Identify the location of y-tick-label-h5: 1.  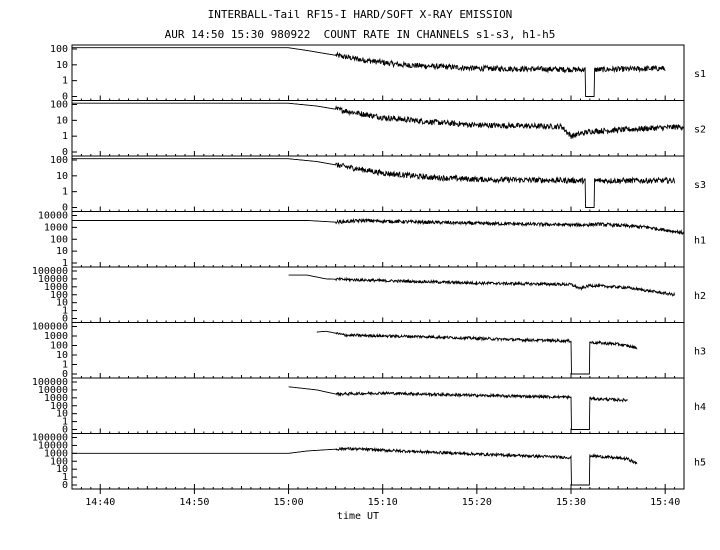
(65, 477).